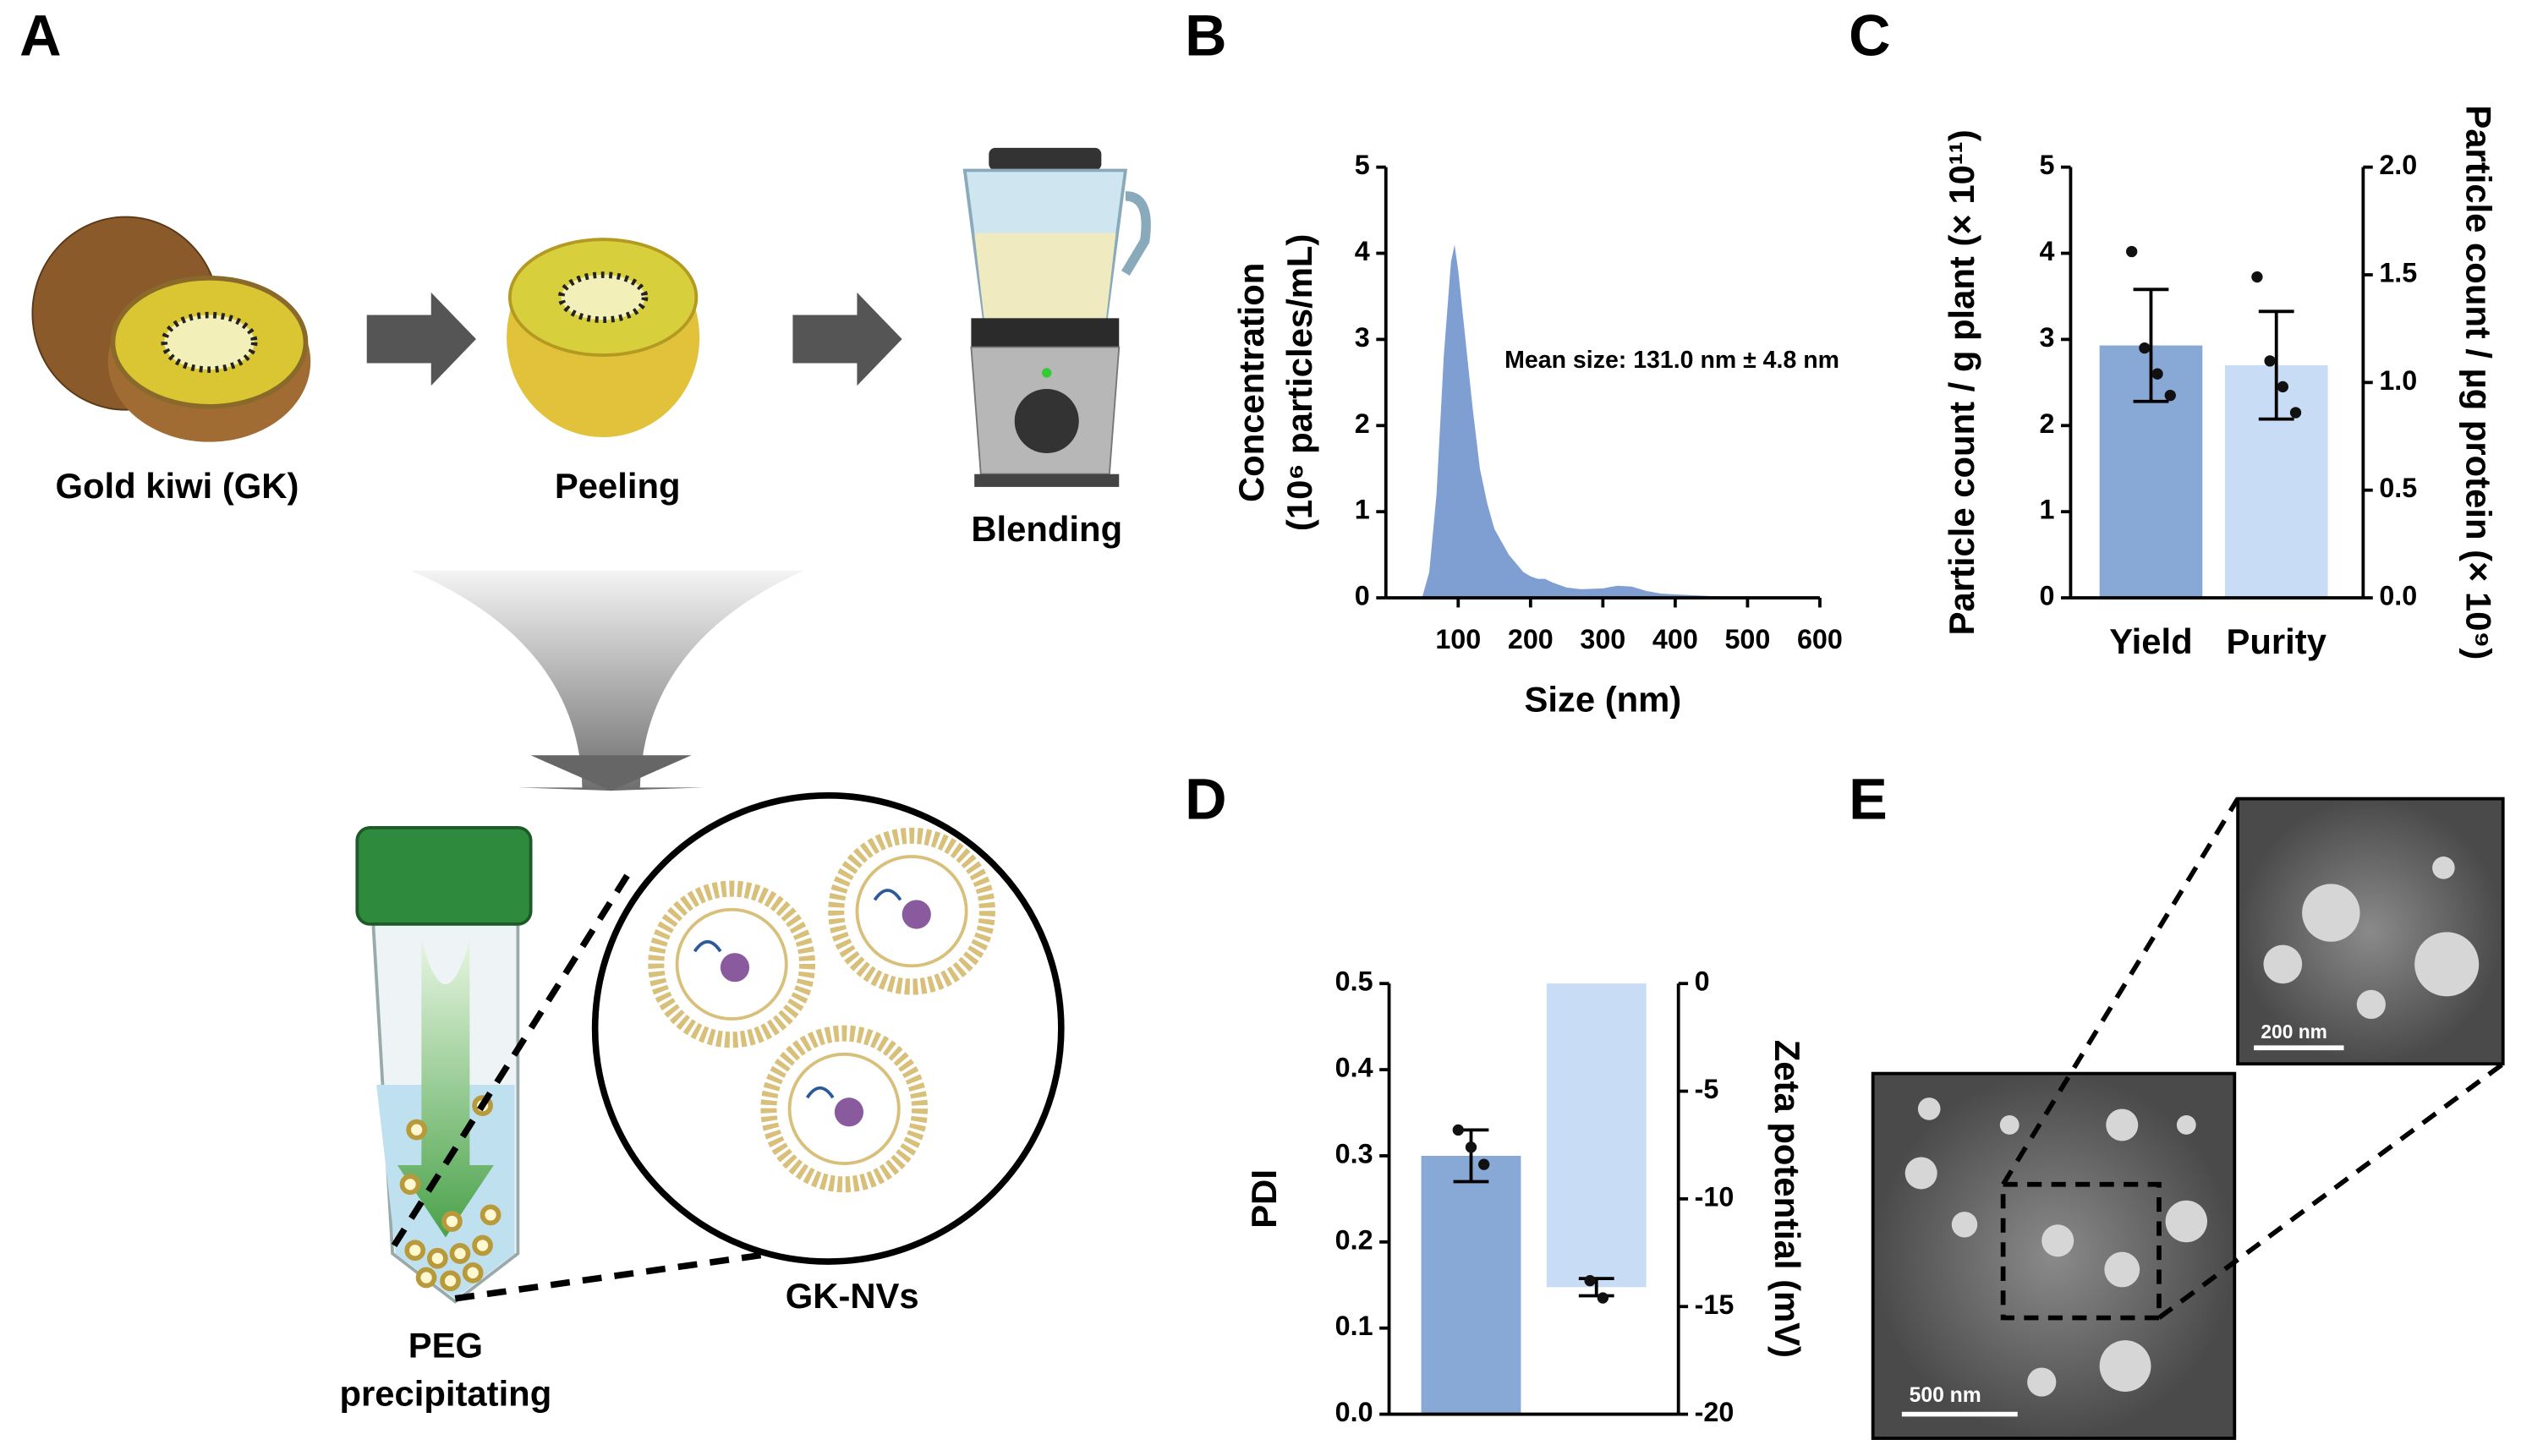 This screenshot has height=1456, width=2521. I want to click on tube-particles, so click(450, 1193).